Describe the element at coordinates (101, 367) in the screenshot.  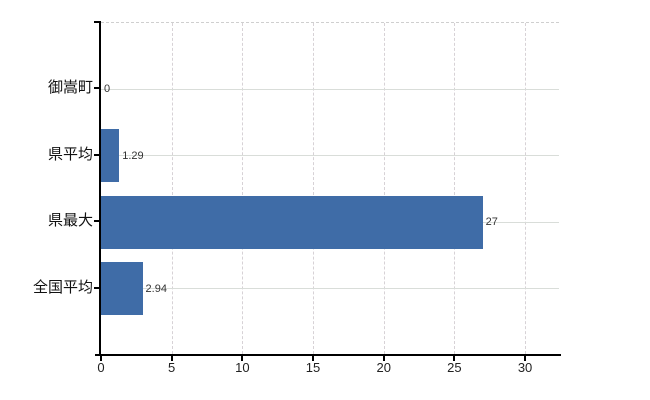
I see `x-axis-tick-label: 0` at that location.